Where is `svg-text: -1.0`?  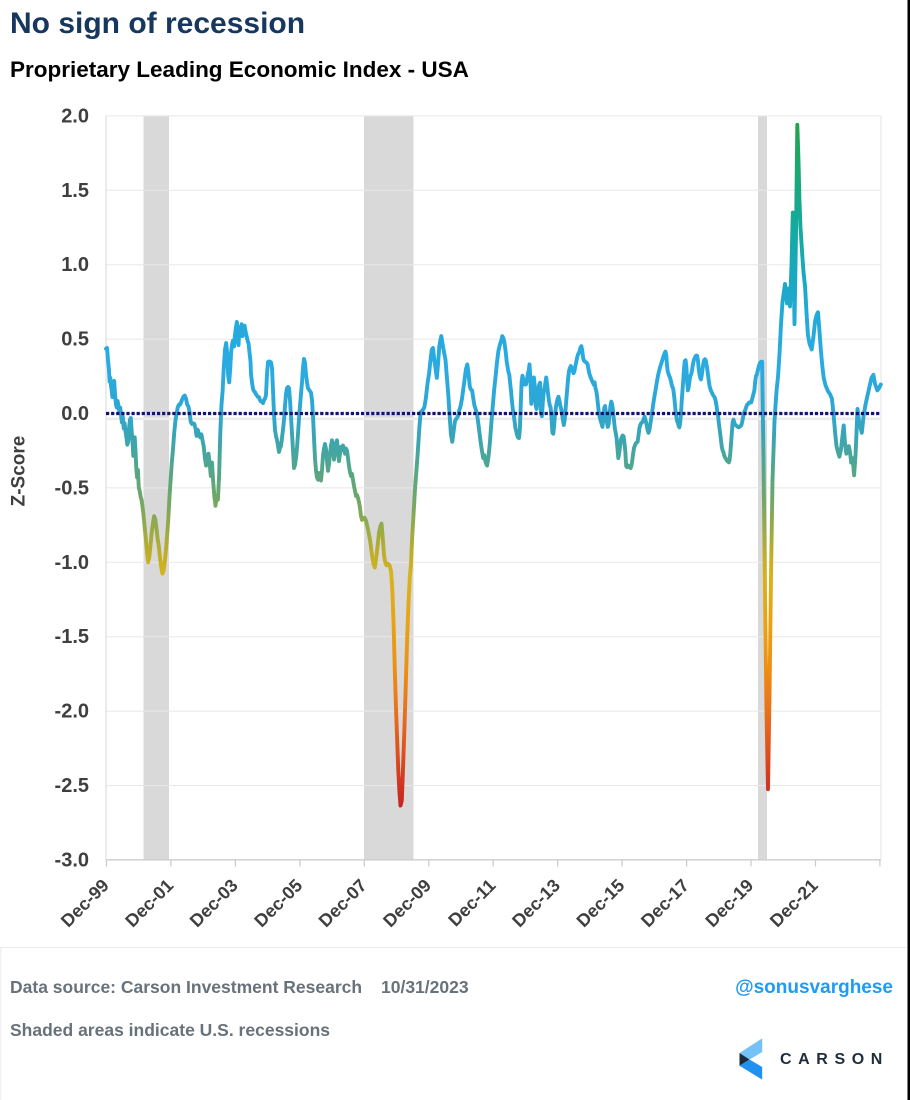
svg-text: -1.0 is located at coordinates (72, 563).